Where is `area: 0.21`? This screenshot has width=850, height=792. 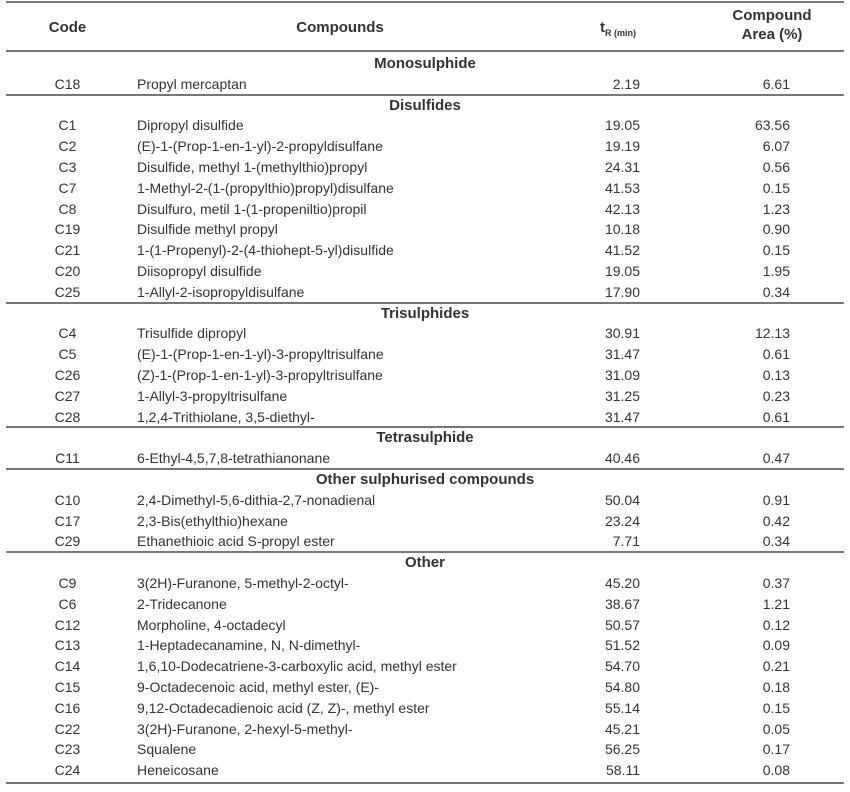
area: 0.21 is located at coordinates (776, 666).